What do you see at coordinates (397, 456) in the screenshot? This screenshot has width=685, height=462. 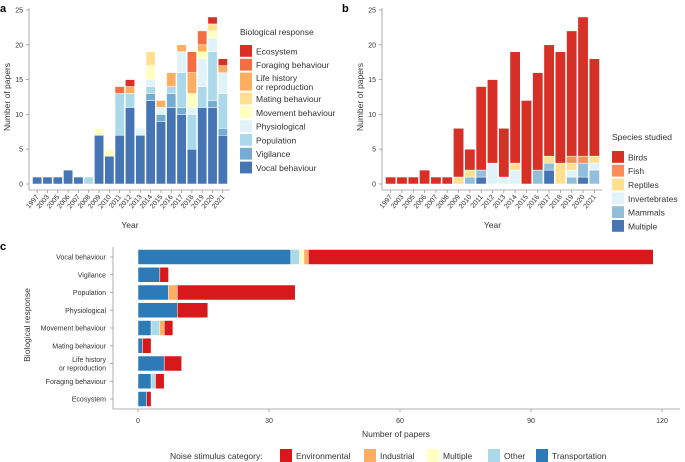 I see `legend-item-label: Industrial` at bounding box center [397, 456].